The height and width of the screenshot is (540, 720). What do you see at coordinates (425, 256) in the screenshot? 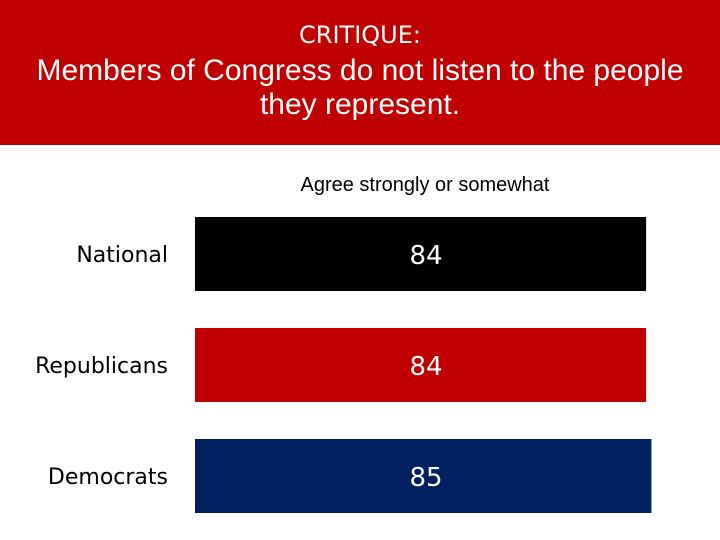
I see `value-label-national: 84` at bounding box center [425, 256].